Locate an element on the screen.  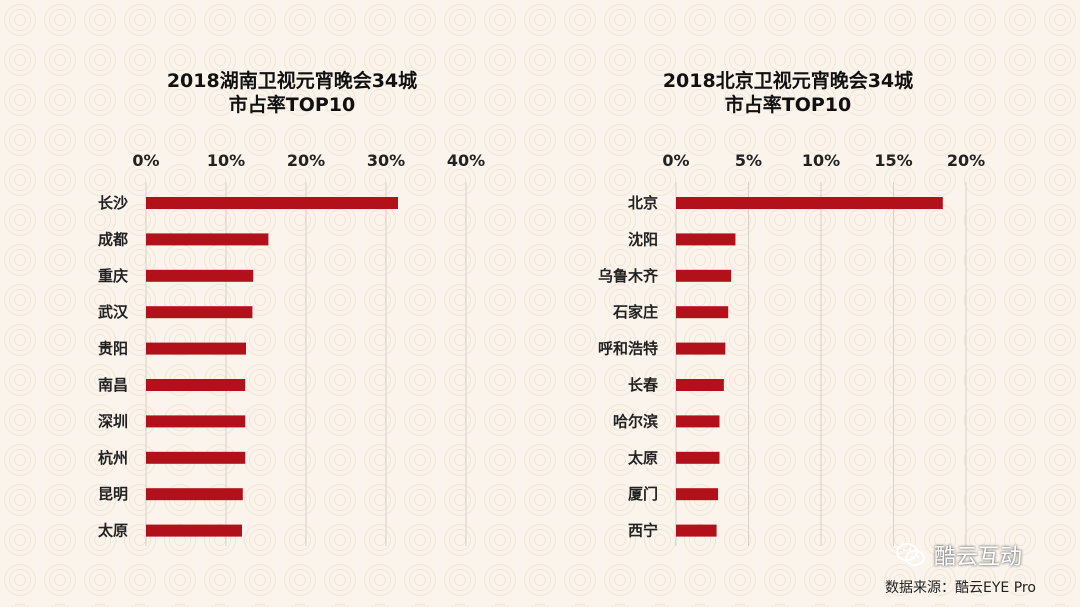
chart-2-category-label: 太原 is located at coordinates (643, 458).